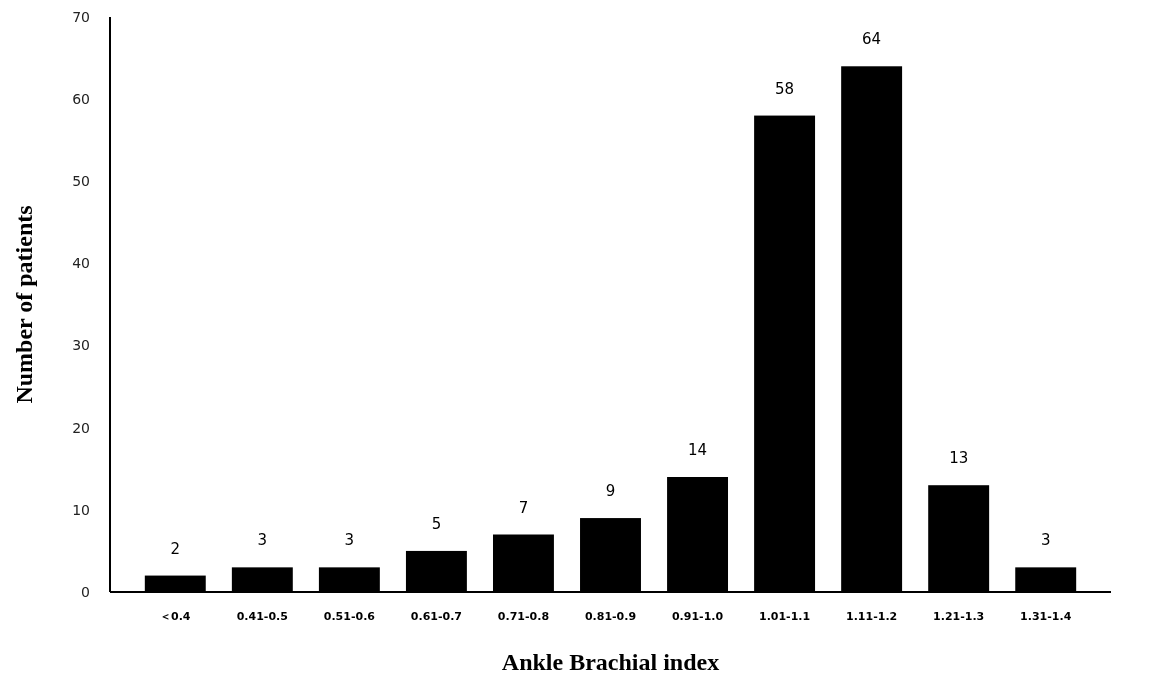  I want to click on y-tick-label: 0, so click(85, 591).